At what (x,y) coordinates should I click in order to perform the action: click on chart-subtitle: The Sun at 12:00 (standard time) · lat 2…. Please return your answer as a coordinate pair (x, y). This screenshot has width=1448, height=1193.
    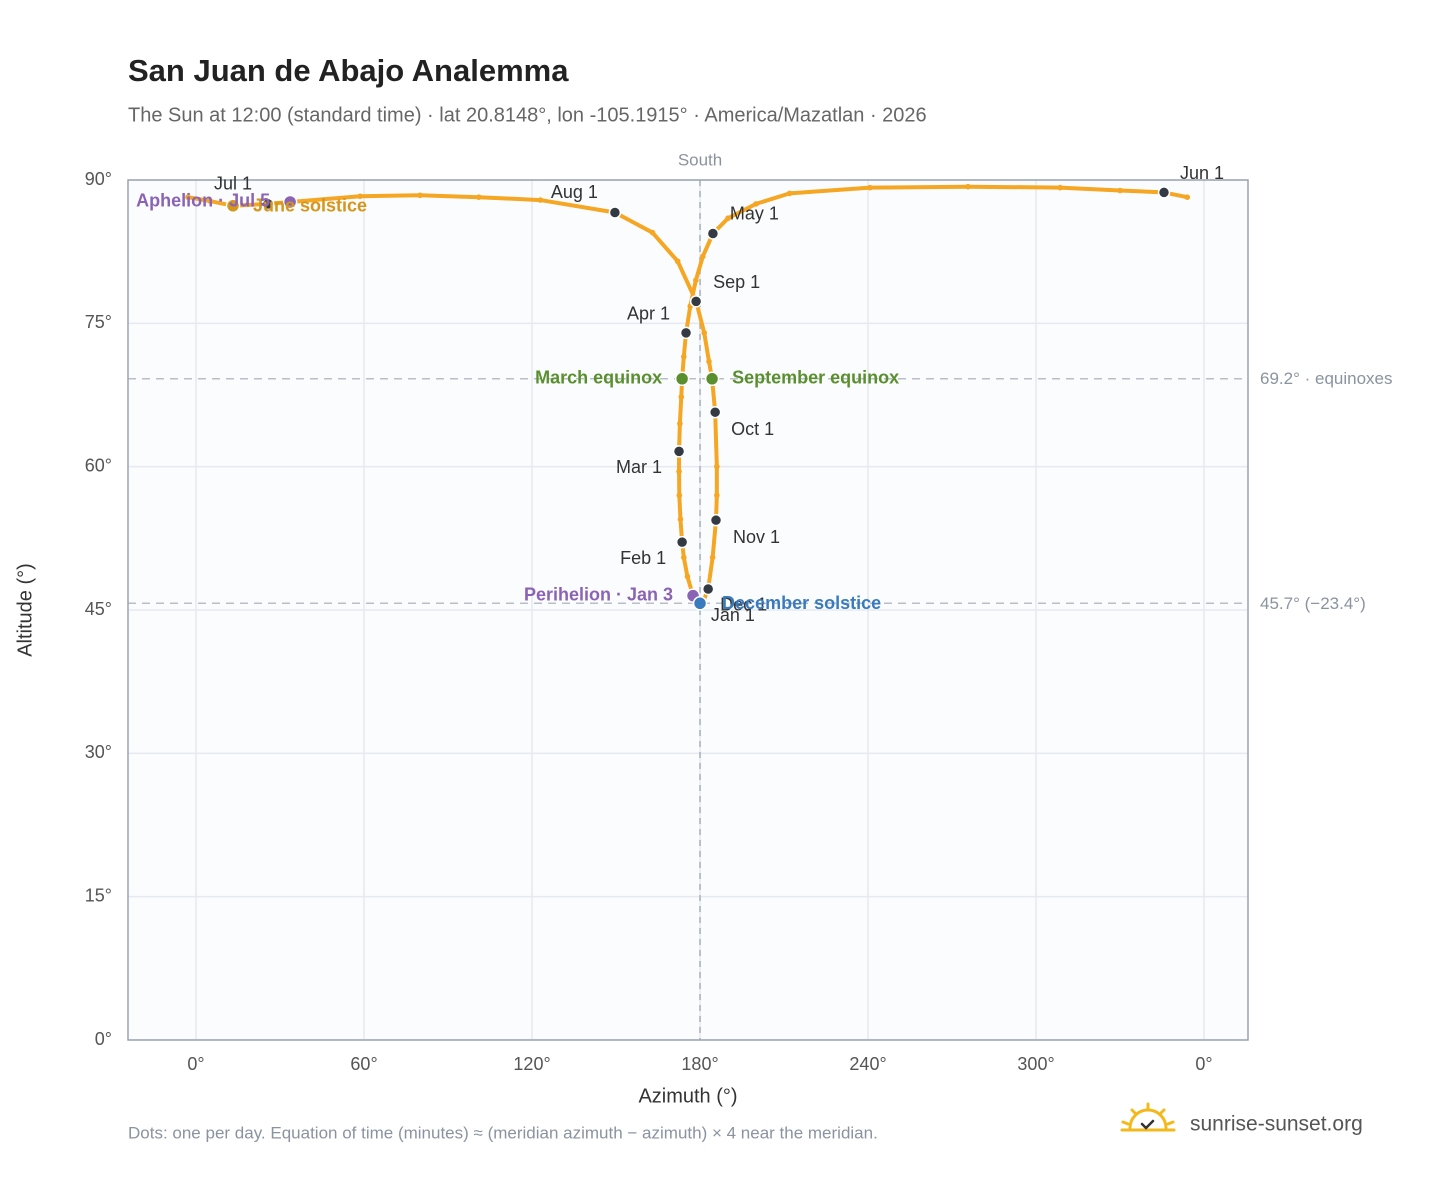
    Looking at the image, I should click on (527, 115).